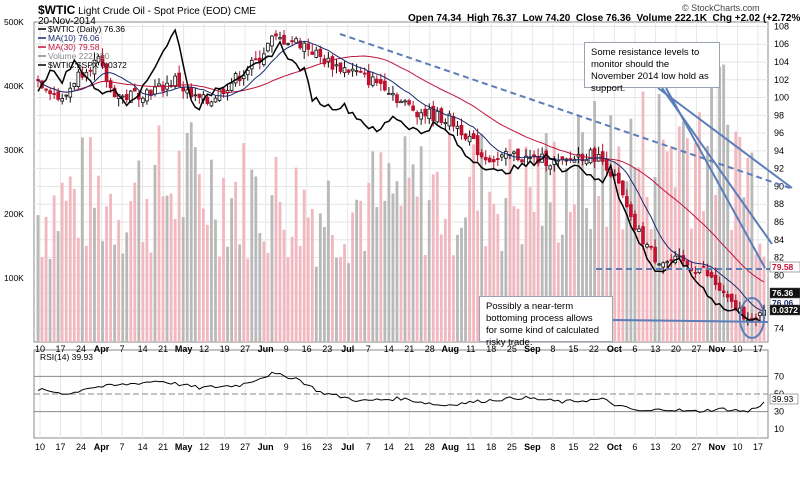 This screenshot has height=478, width=800. What do you see at coordinates (552, 447) in the screenshot?
I see `rsi-x-tick-label: 8` at bounding box center [552, 447].